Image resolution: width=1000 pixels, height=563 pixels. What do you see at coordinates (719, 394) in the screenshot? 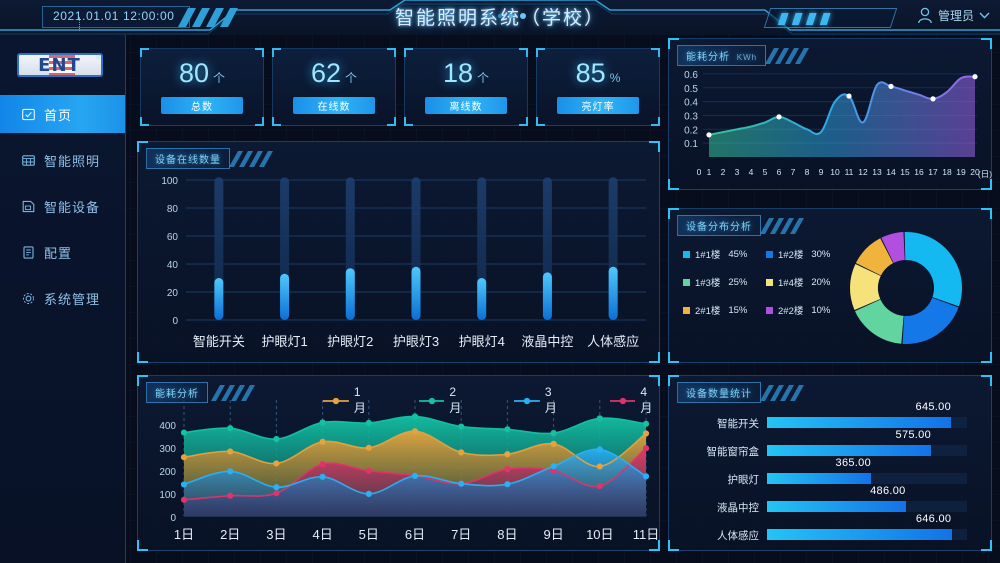
I see `panel-title-text: 设备数量统计` at bounding box center [719, 394].